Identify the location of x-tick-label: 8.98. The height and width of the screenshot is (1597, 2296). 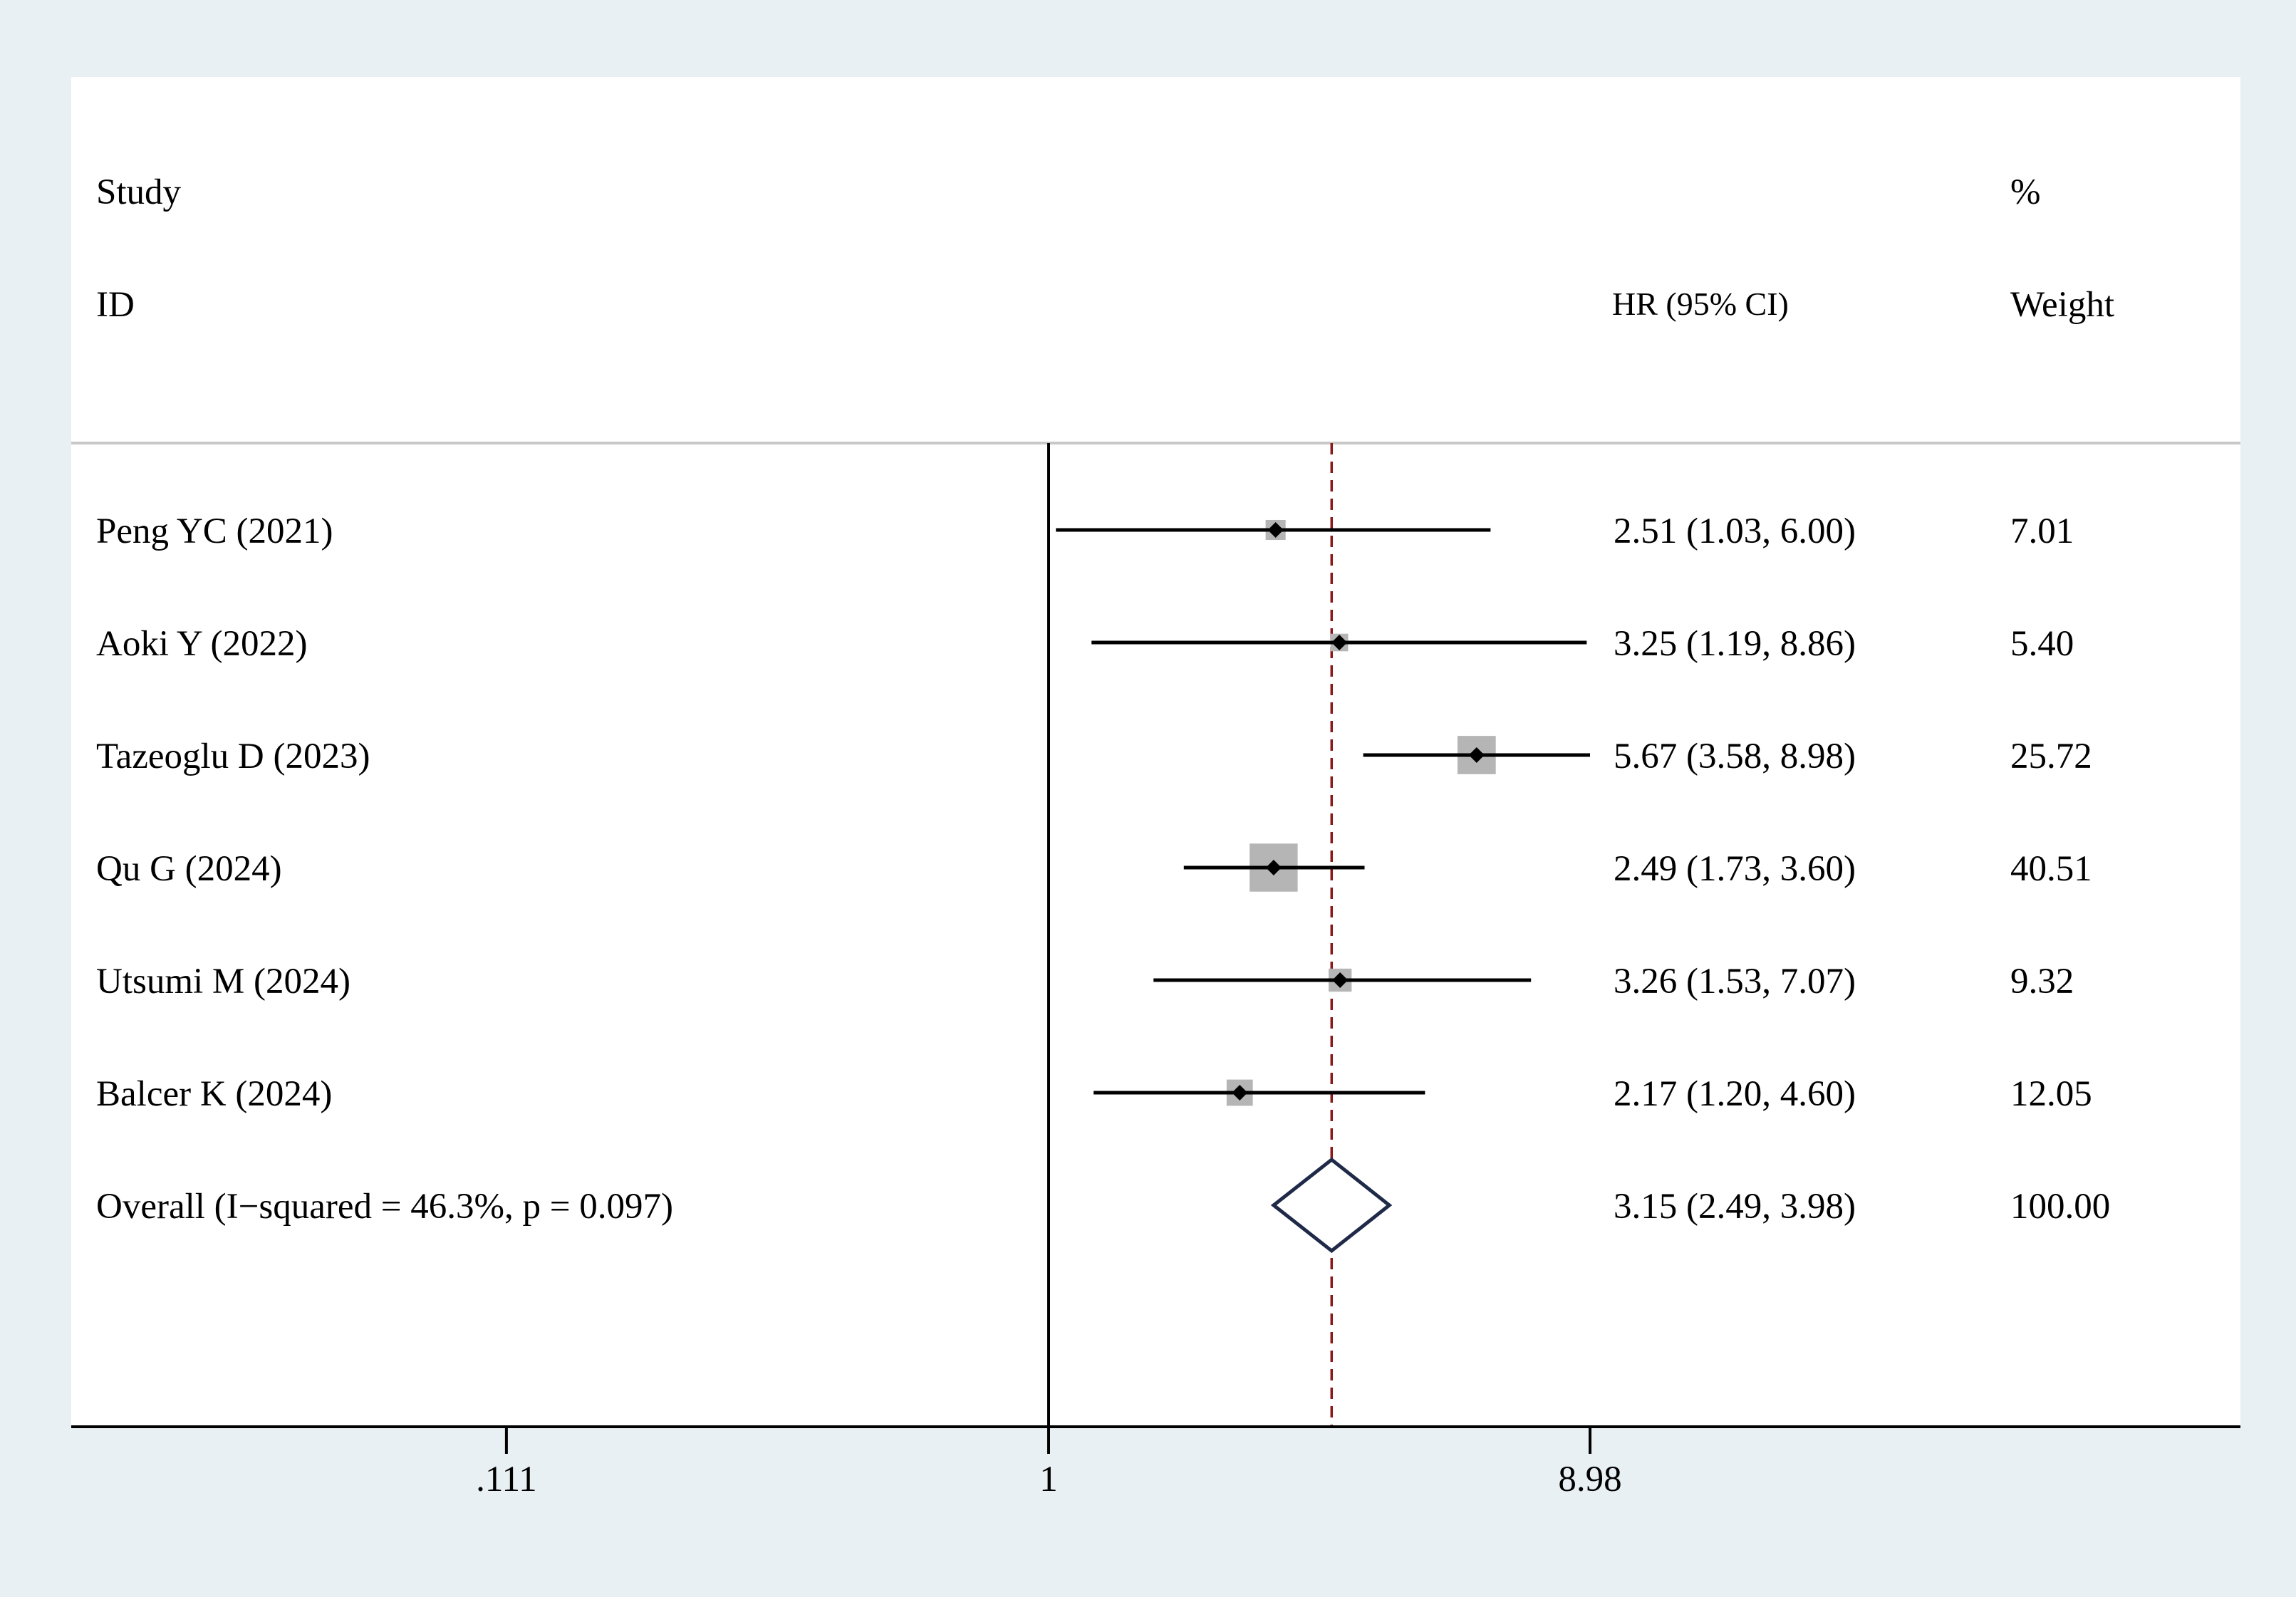
(1589, 1479).